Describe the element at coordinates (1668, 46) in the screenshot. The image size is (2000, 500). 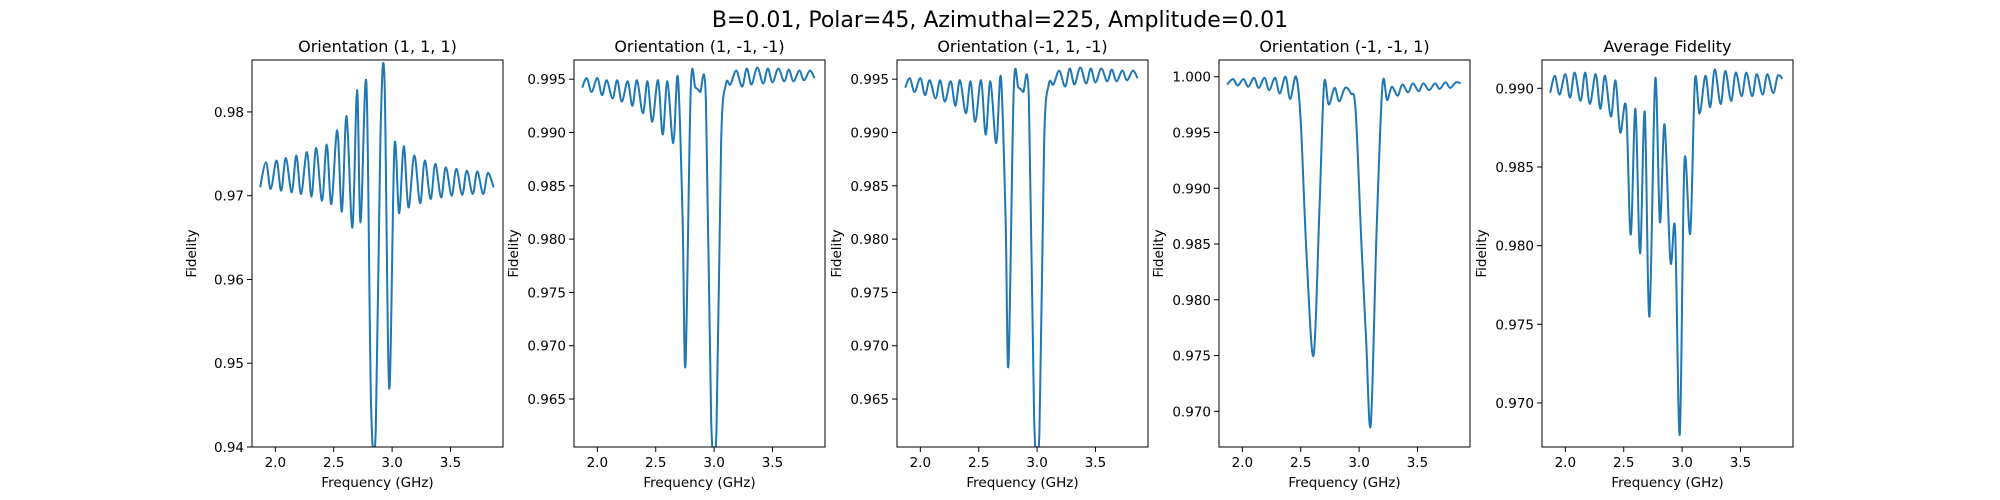
I see `subplot-title: Average Fidelity` at that location.